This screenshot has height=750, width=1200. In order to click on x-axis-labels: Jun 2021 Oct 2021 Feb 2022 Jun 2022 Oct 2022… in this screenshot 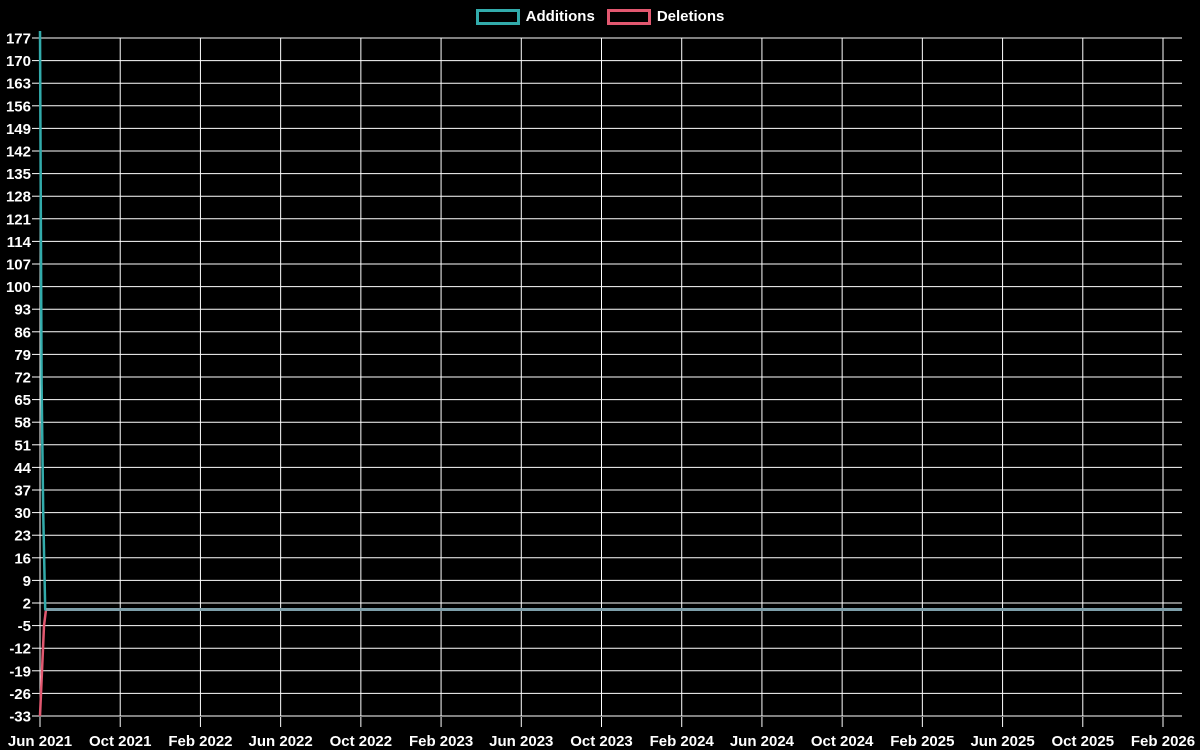, I will do `click(601, 741)`.